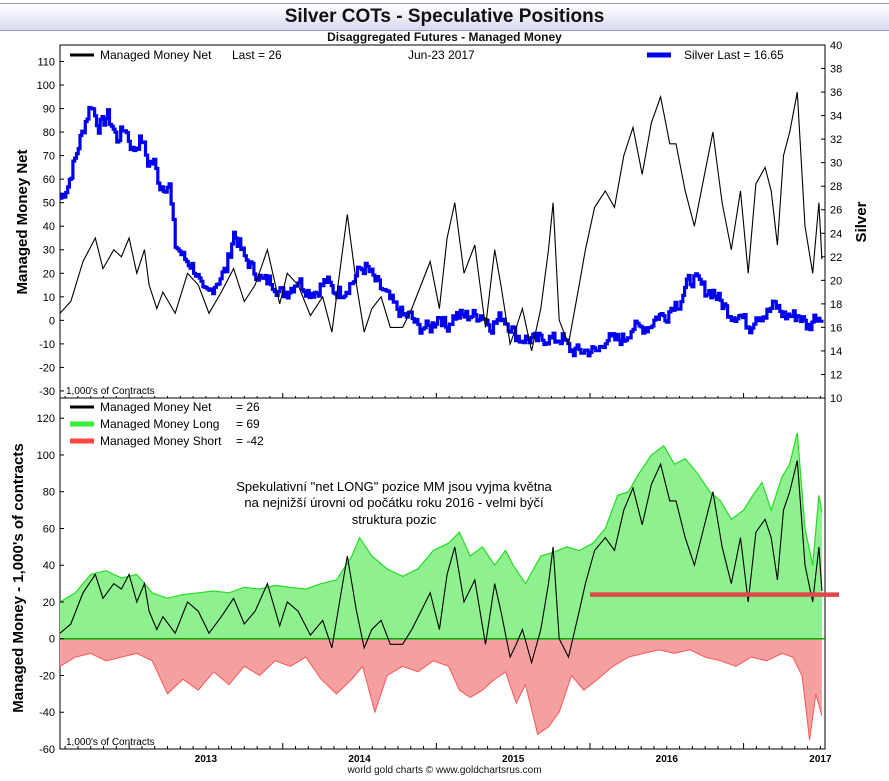 The width and height of the screenshot is (889, 781). I want to click on bottom-tick-label: 100, so click(46, 456).